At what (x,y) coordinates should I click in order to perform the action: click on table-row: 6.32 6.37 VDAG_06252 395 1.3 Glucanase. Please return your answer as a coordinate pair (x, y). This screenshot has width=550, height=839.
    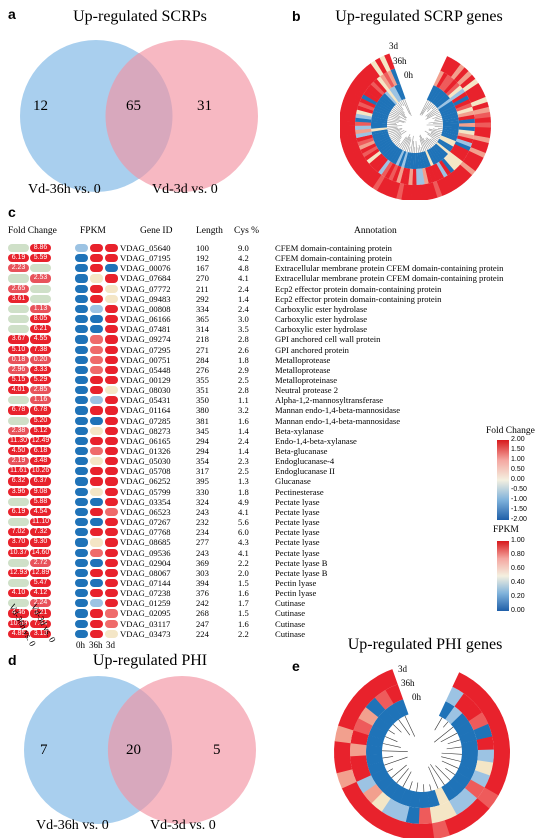
    Looking at the image, I should click on (275, 481).